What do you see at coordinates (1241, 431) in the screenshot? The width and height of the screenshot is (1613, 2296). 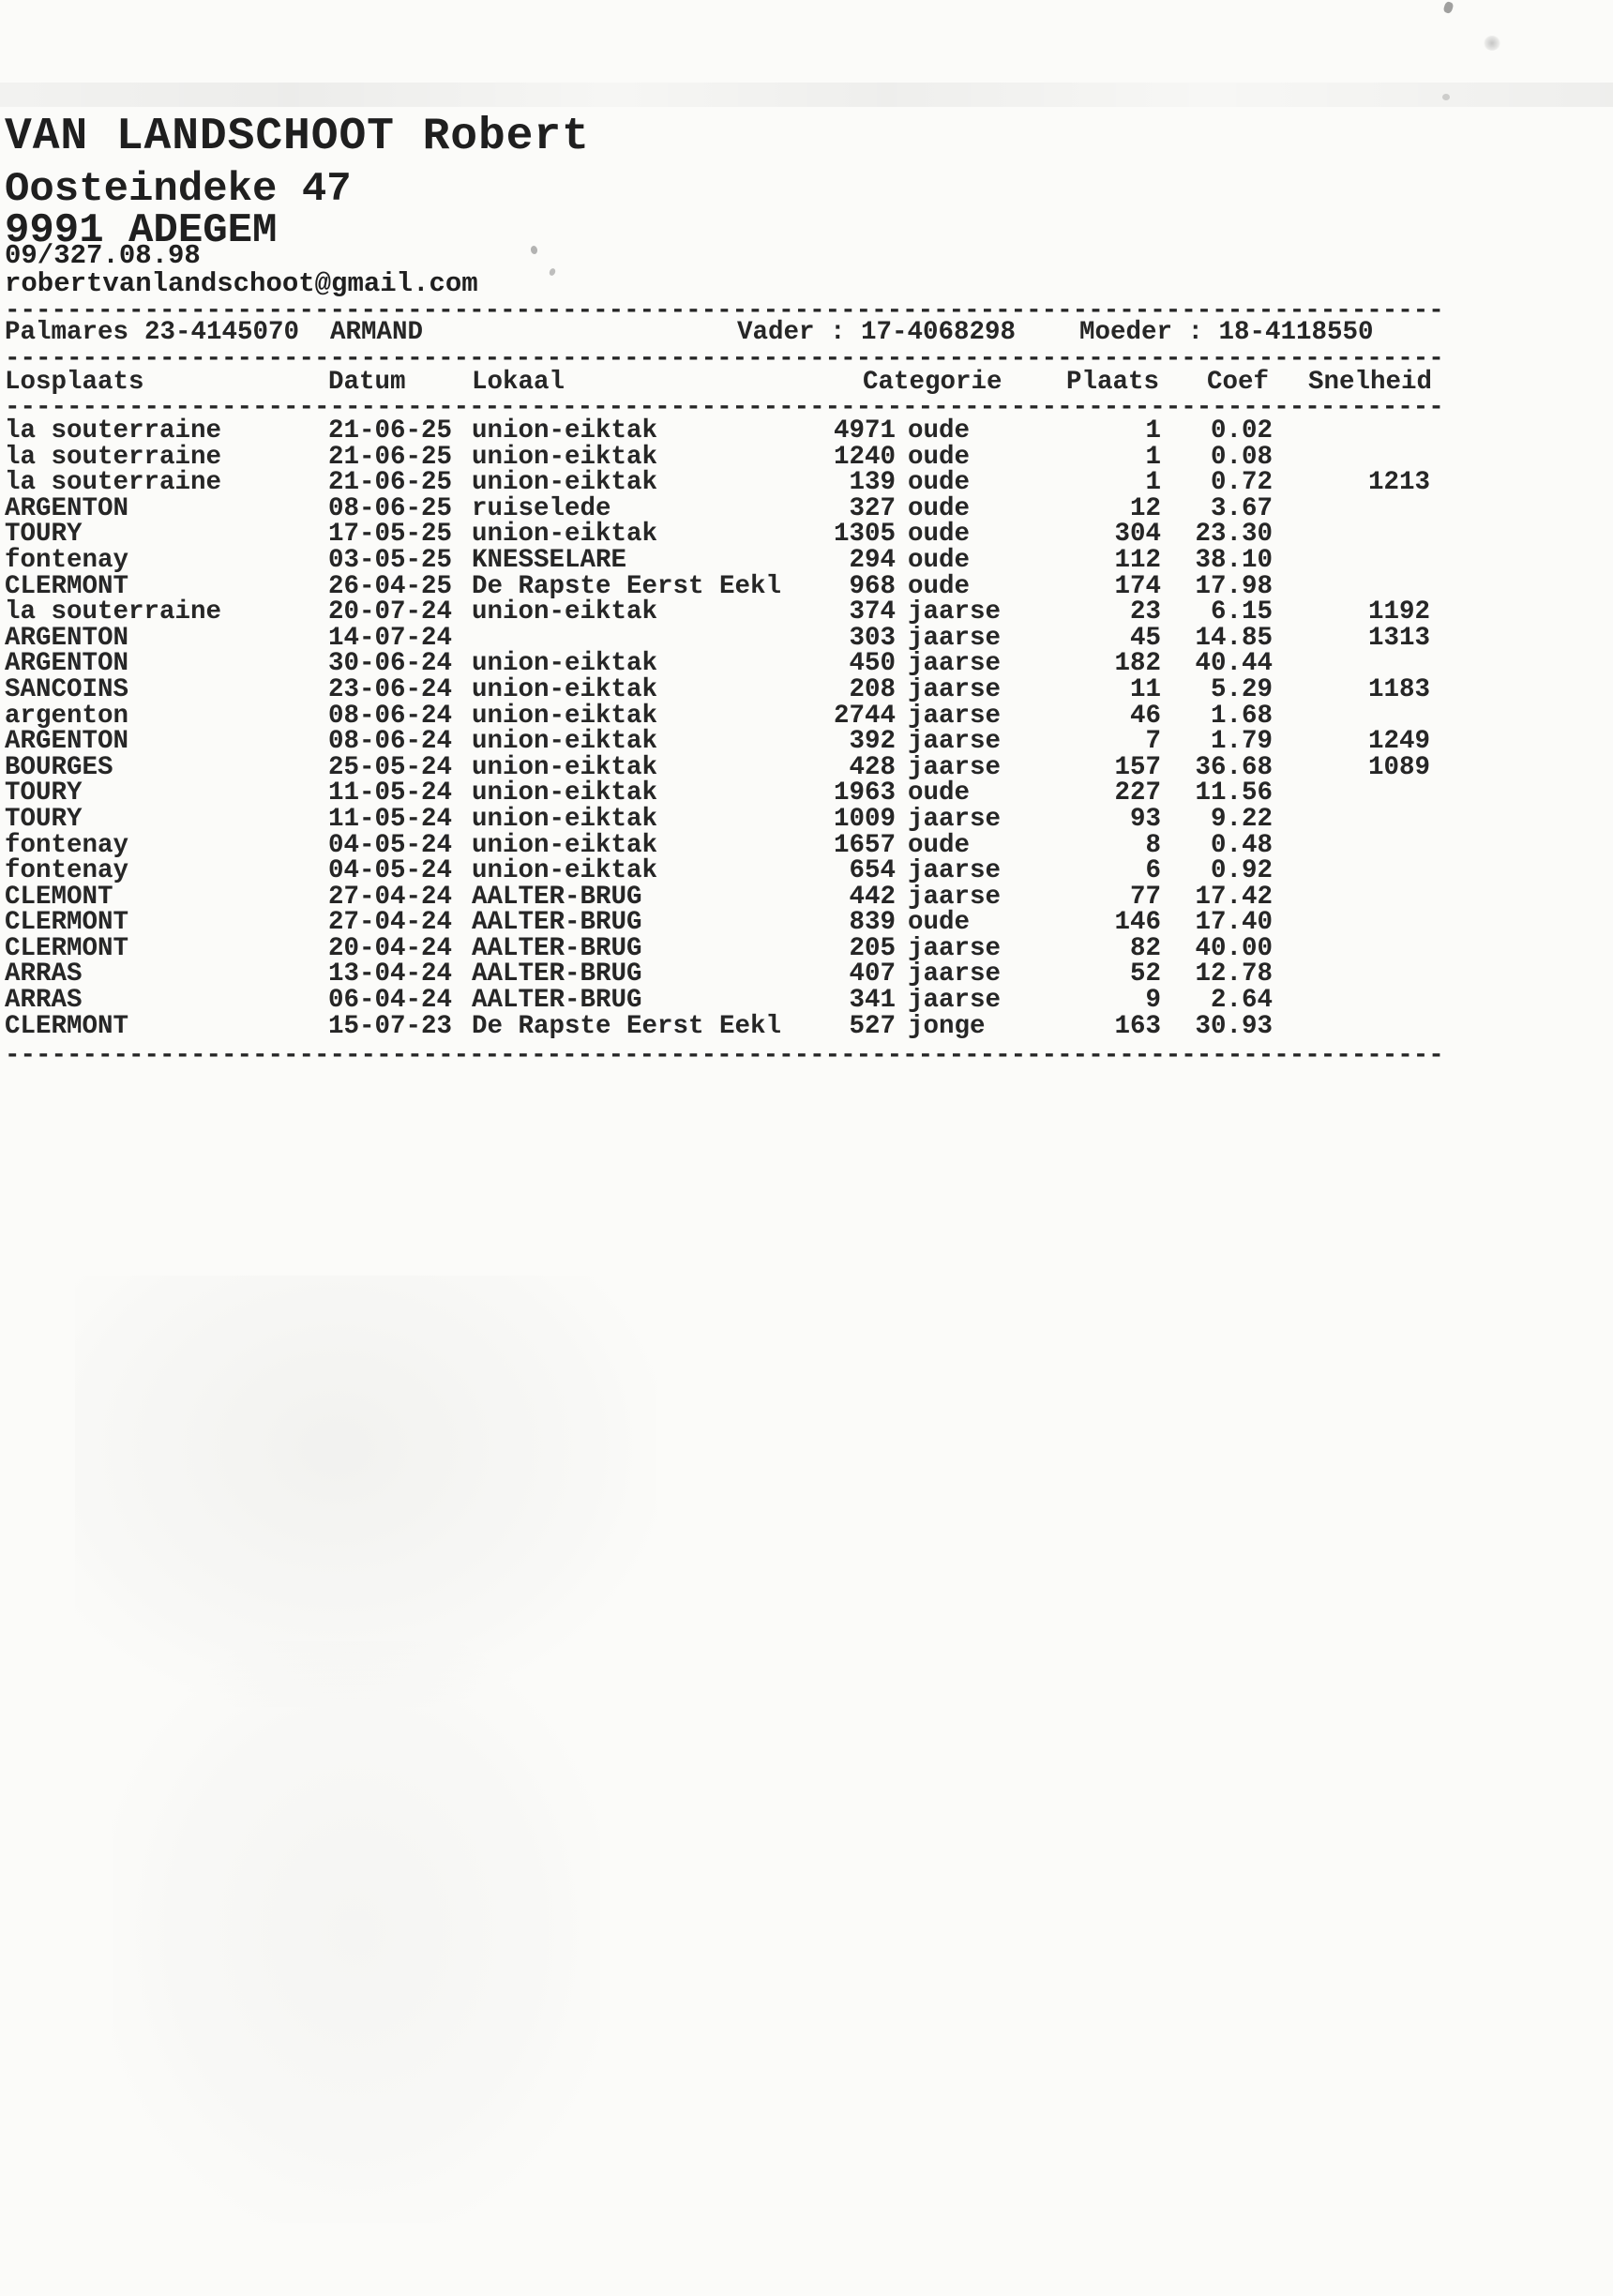 I see `cell-coef: 0.02` at bounding box center [1241, 431].